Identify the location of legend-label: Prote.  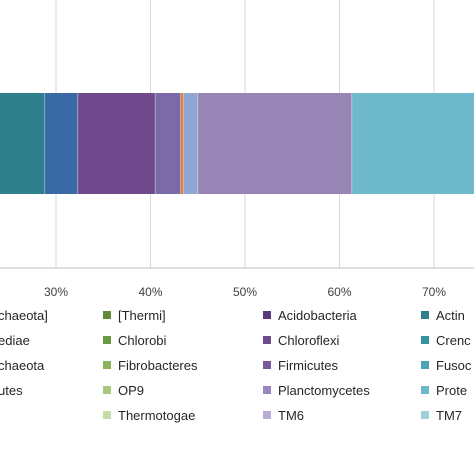
(451, 390).